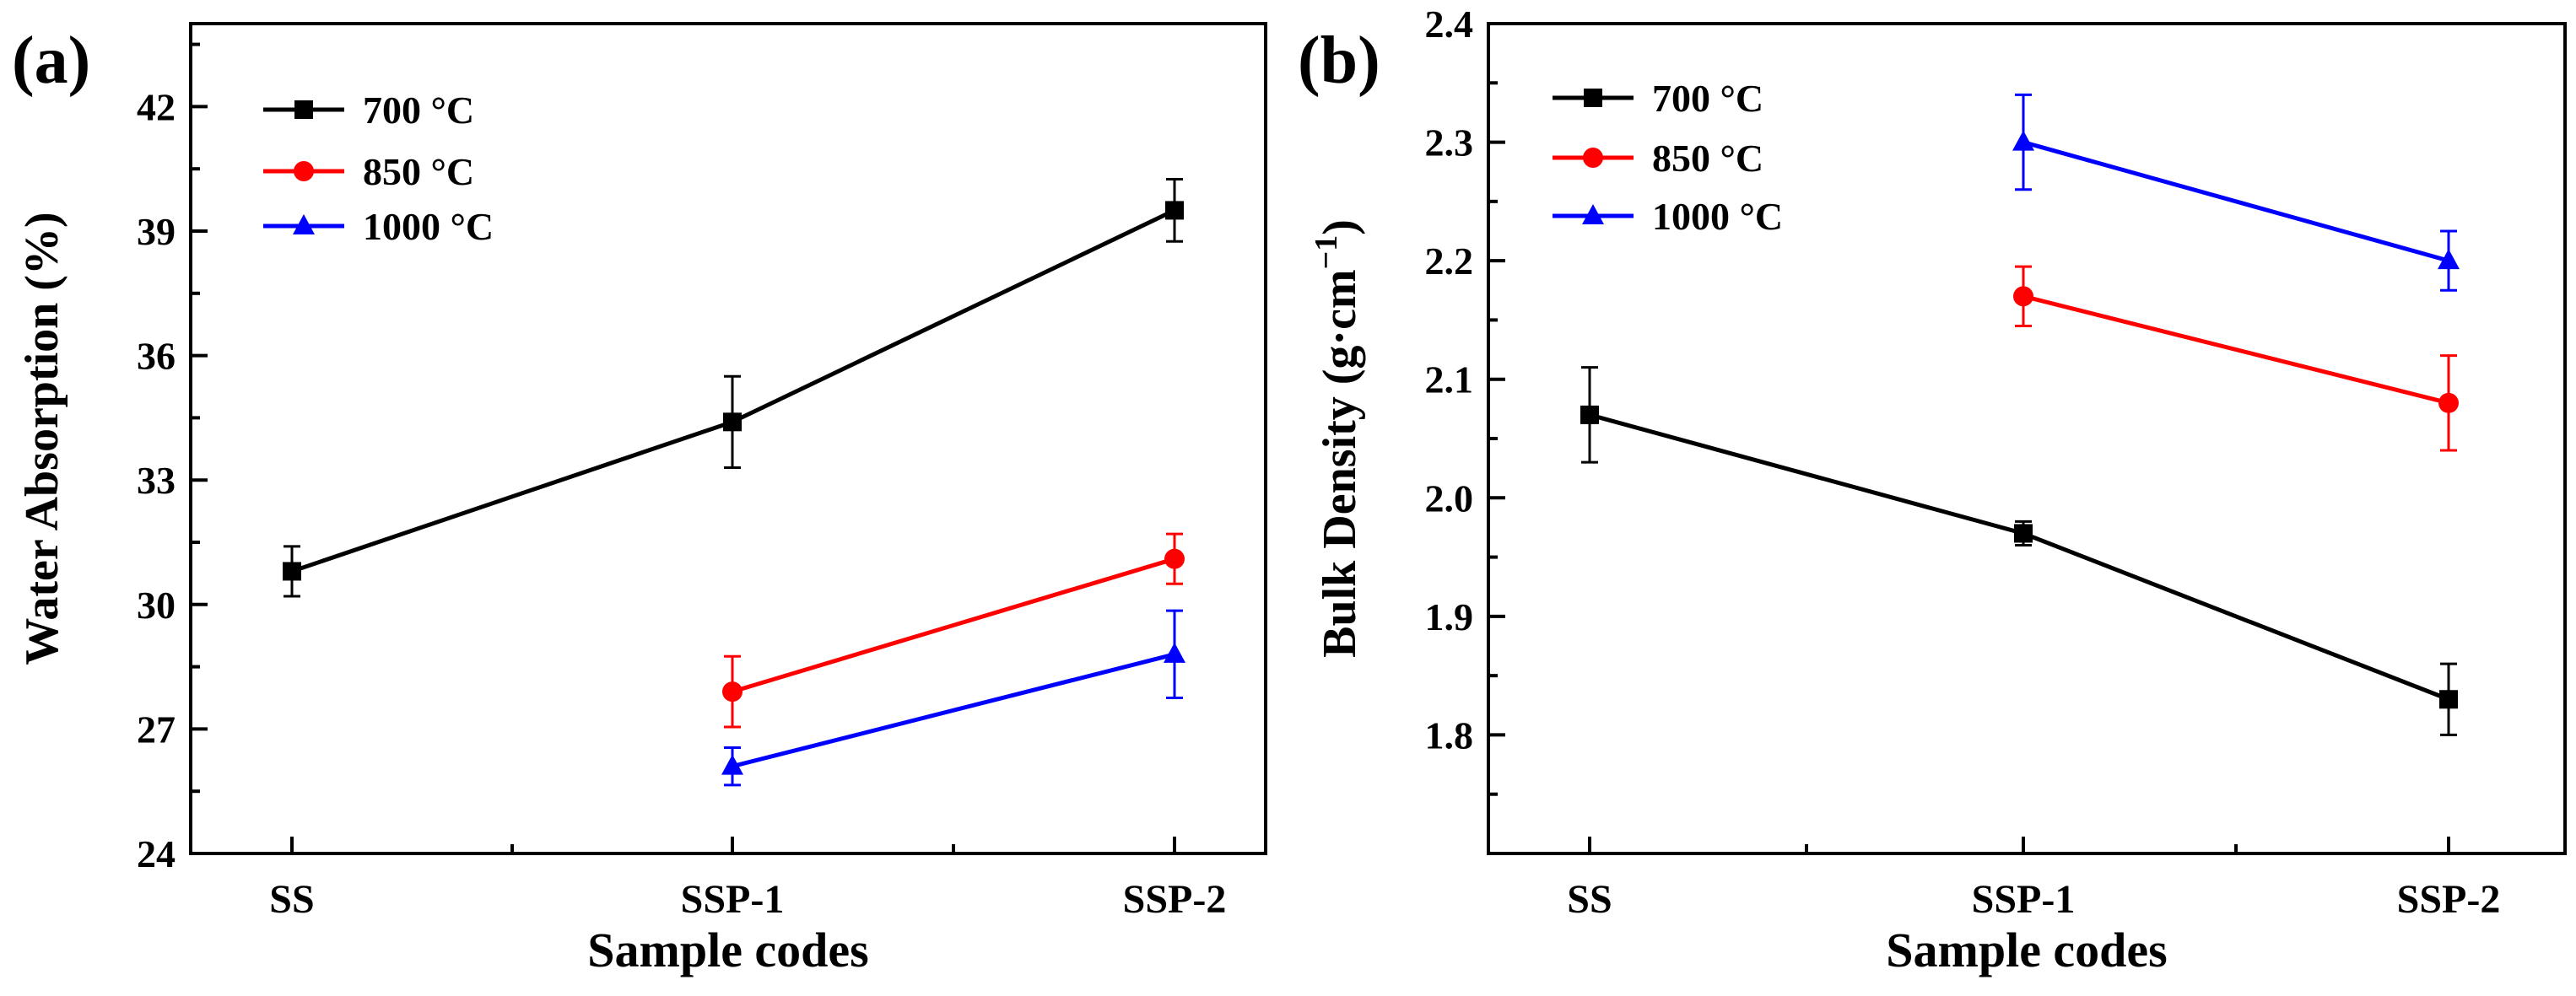 This screenshot has height=996, width=2576. What do you see at coordinates (1449, 734) in the screenshot?
I see `y-tick-label: 1.8` at bounding box center [1449, 734].